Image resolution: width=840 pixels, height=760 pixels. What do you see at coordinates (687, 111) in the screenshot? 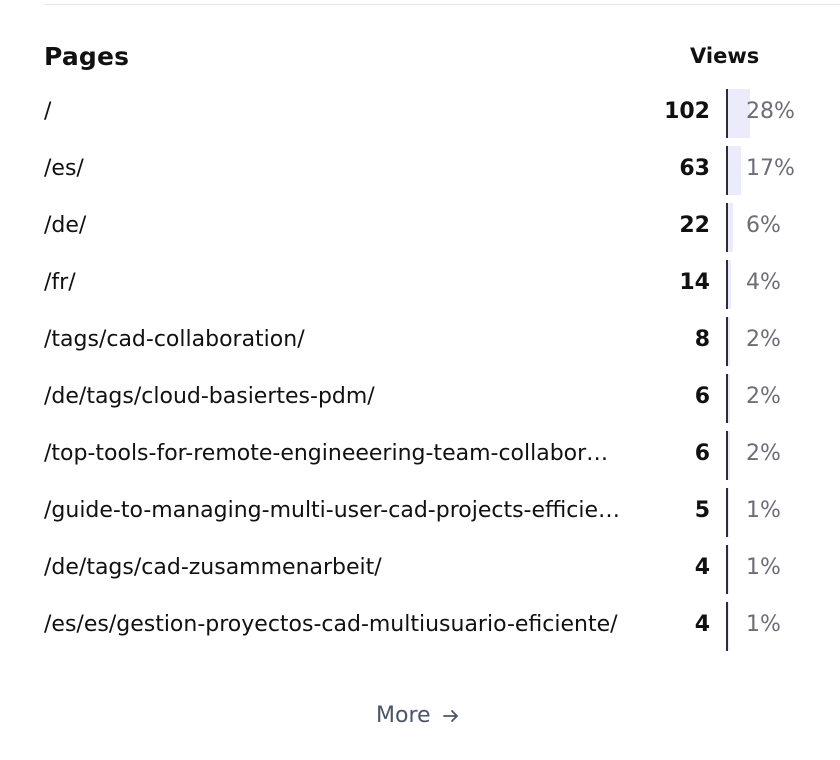
I see `view-count: 102` at bounding box center [687, 111].